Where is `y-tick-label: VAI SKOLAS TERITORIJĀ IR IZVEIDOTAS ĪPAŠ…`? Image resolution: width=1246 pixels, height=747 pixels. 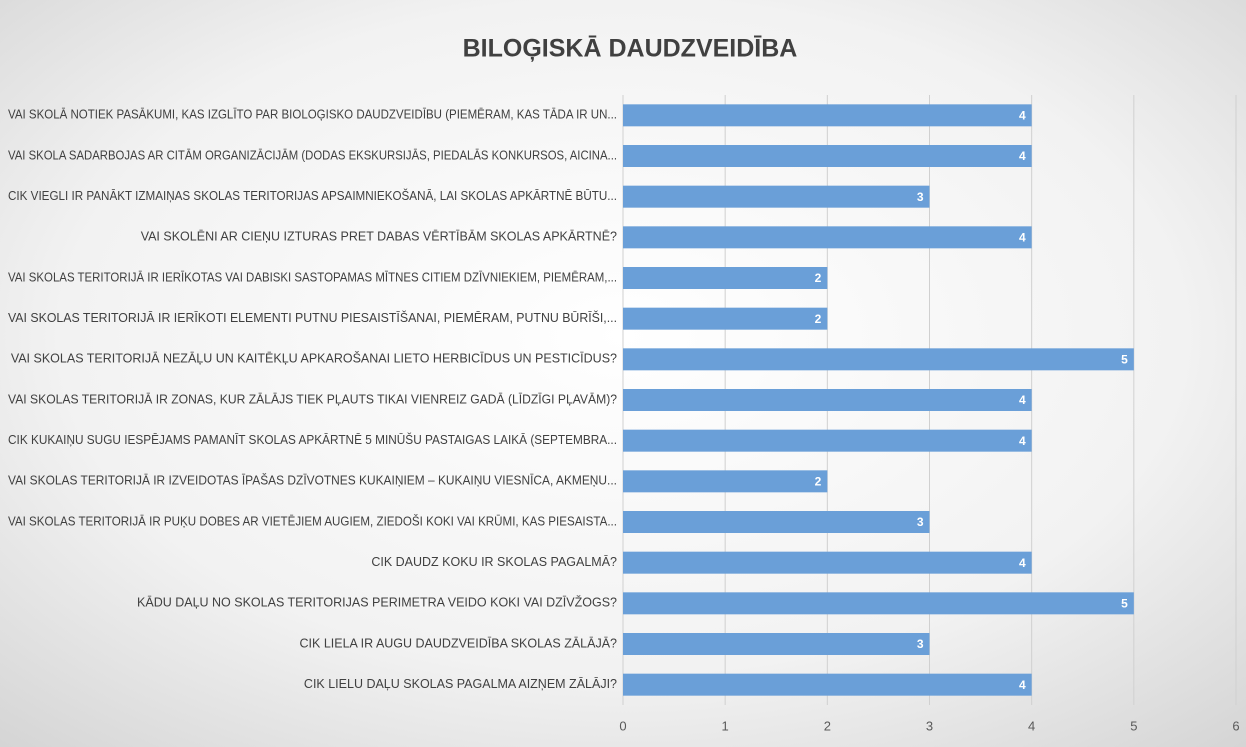
y-tick-label: VAI SKOLAS TERITORIJĀ IR IZVEIDOTAS ĪPAŠ… is located at coordinates (312, 480).